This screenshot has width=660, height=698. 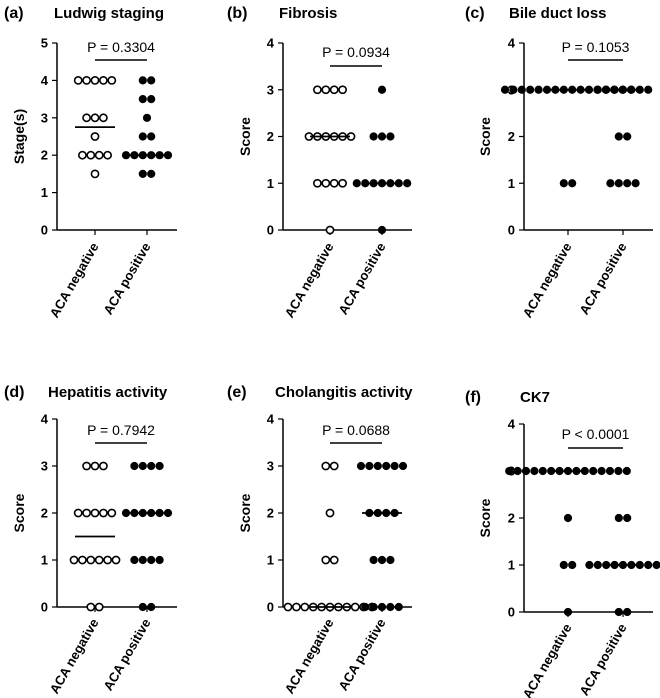 What do you see at coordinates (558, 13) in the screenshot?
I see `panel-title: Bile duct loss` at bounding box center [558, 13].